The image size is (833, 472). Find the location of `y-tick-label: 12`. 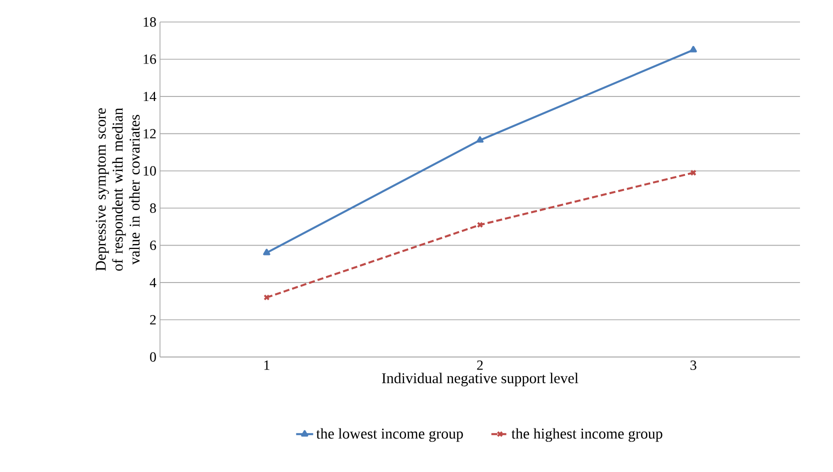

y-tick-label: 12 is located at coordinates (150, 133).